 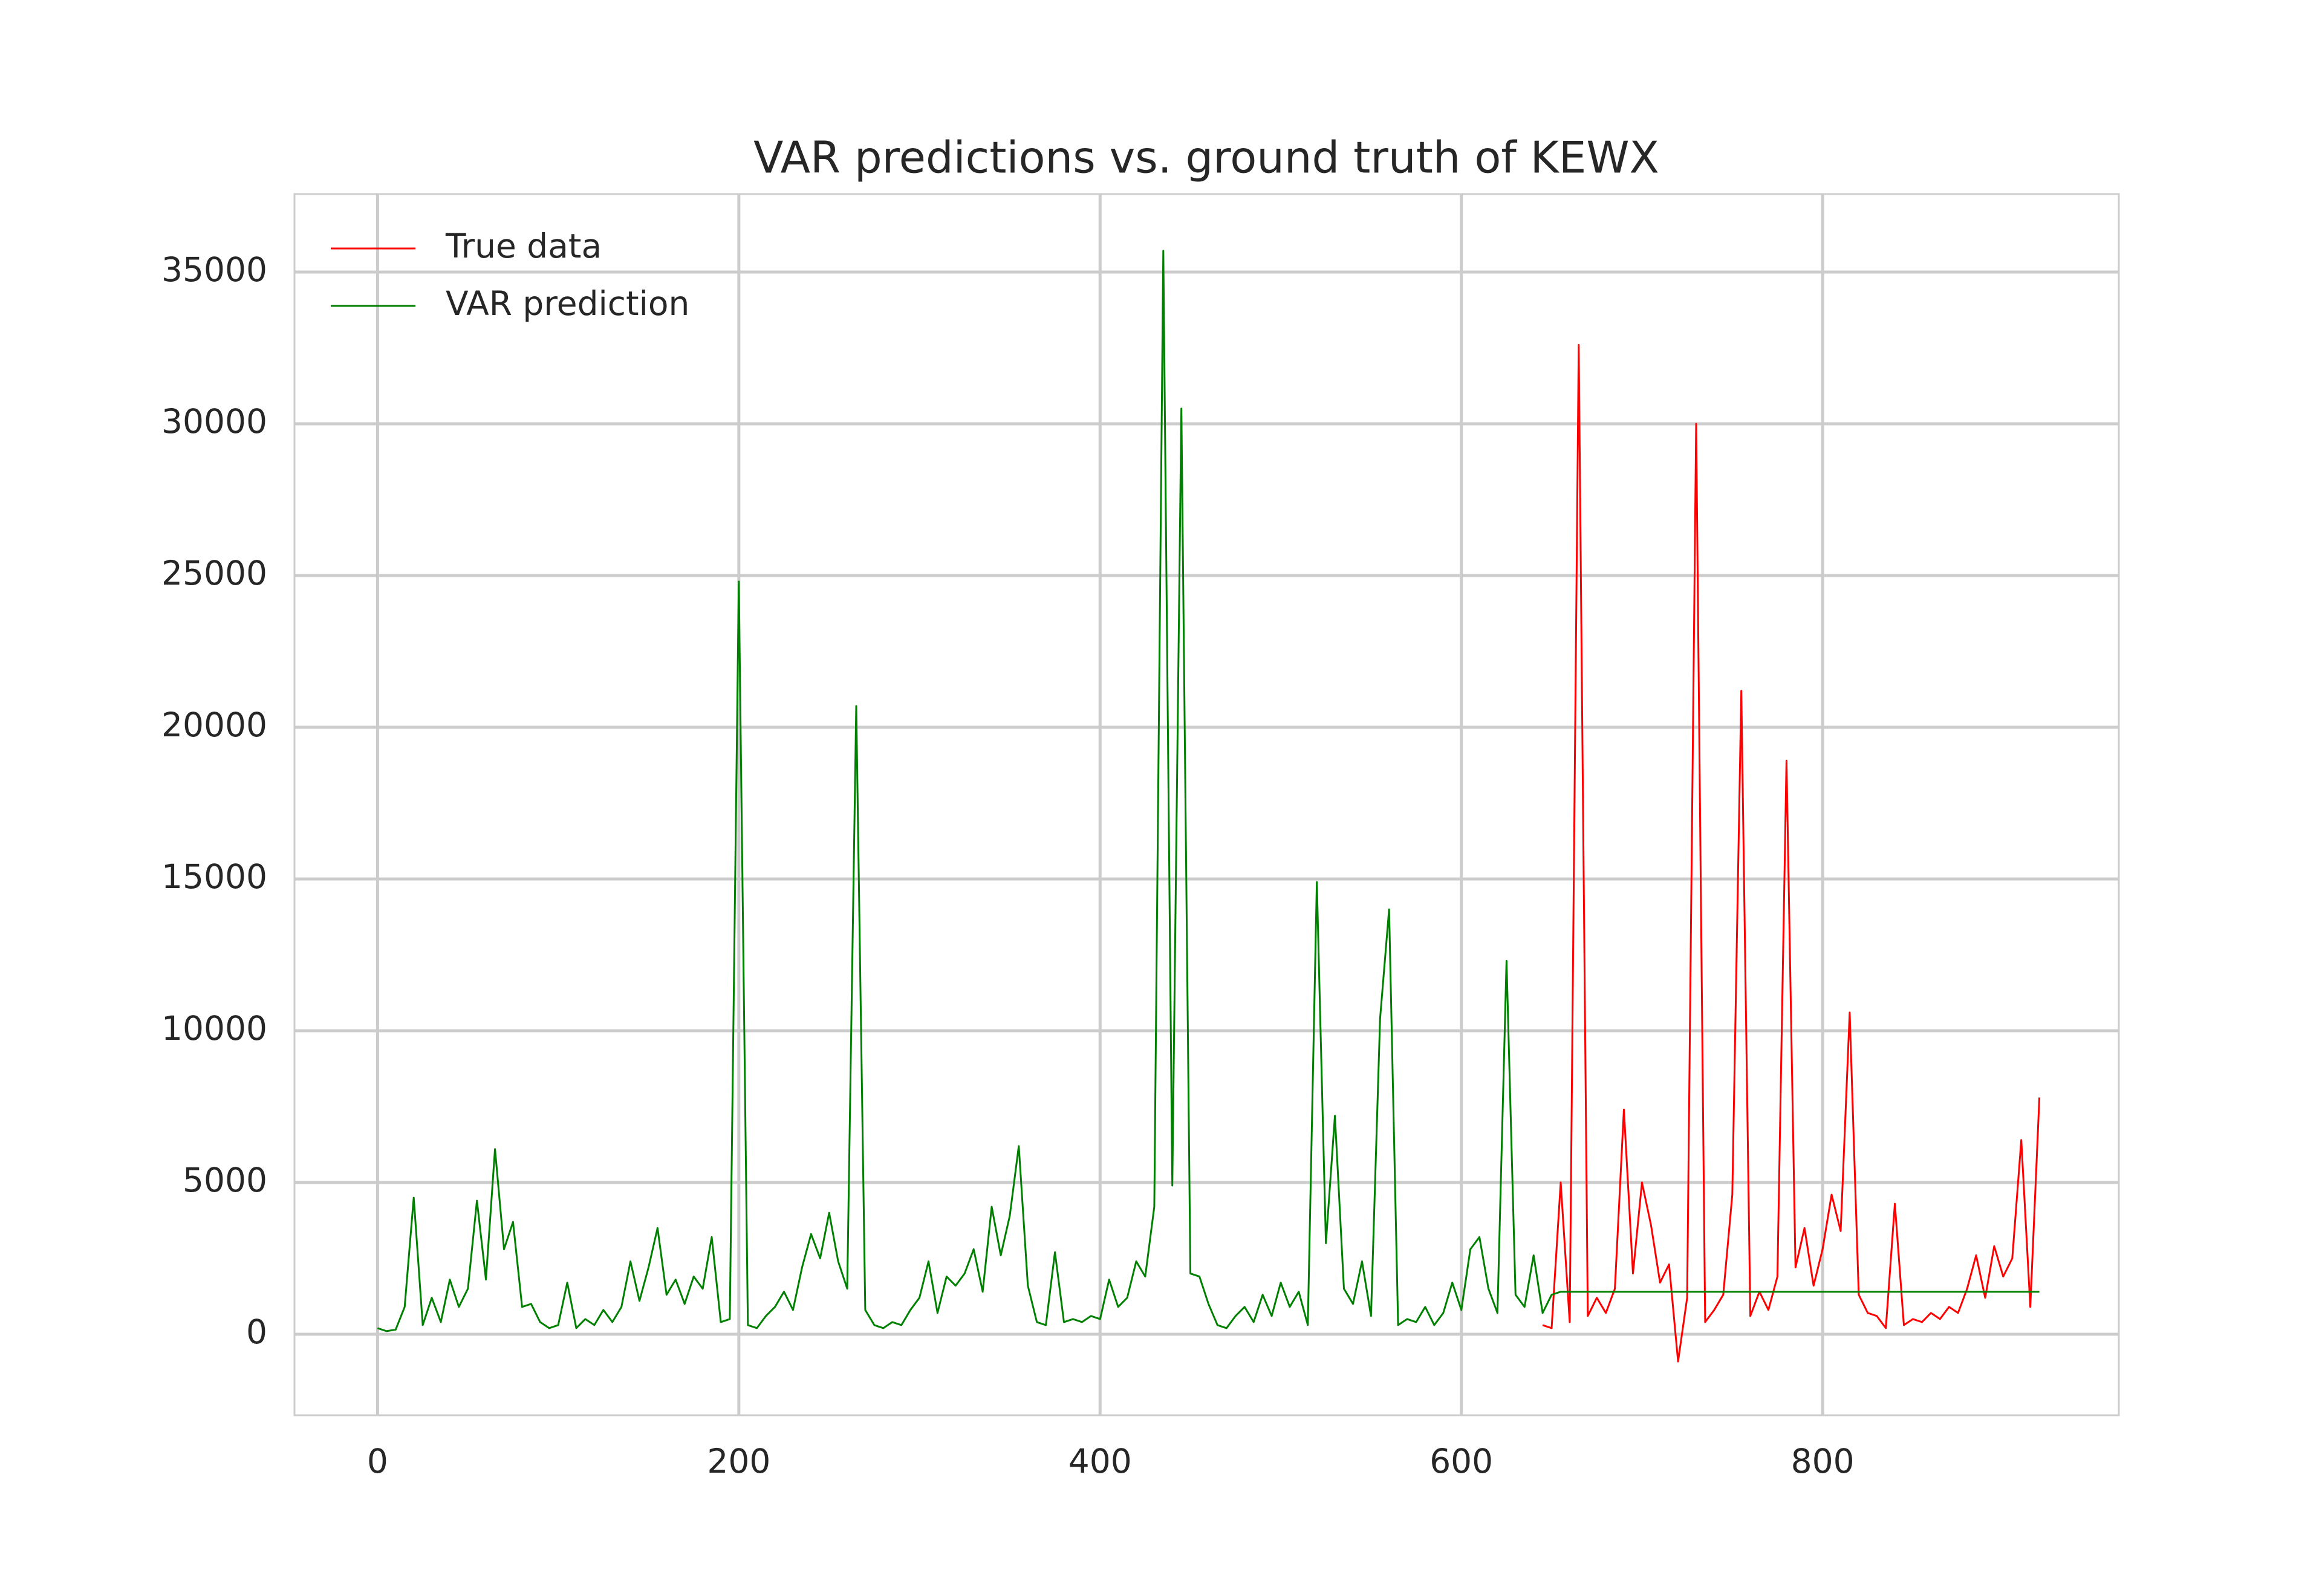 What do you see at coordinates (510, 275) in the screenshot?
I see `legend: True data VAR prediction` at bounding box center [510, 275].